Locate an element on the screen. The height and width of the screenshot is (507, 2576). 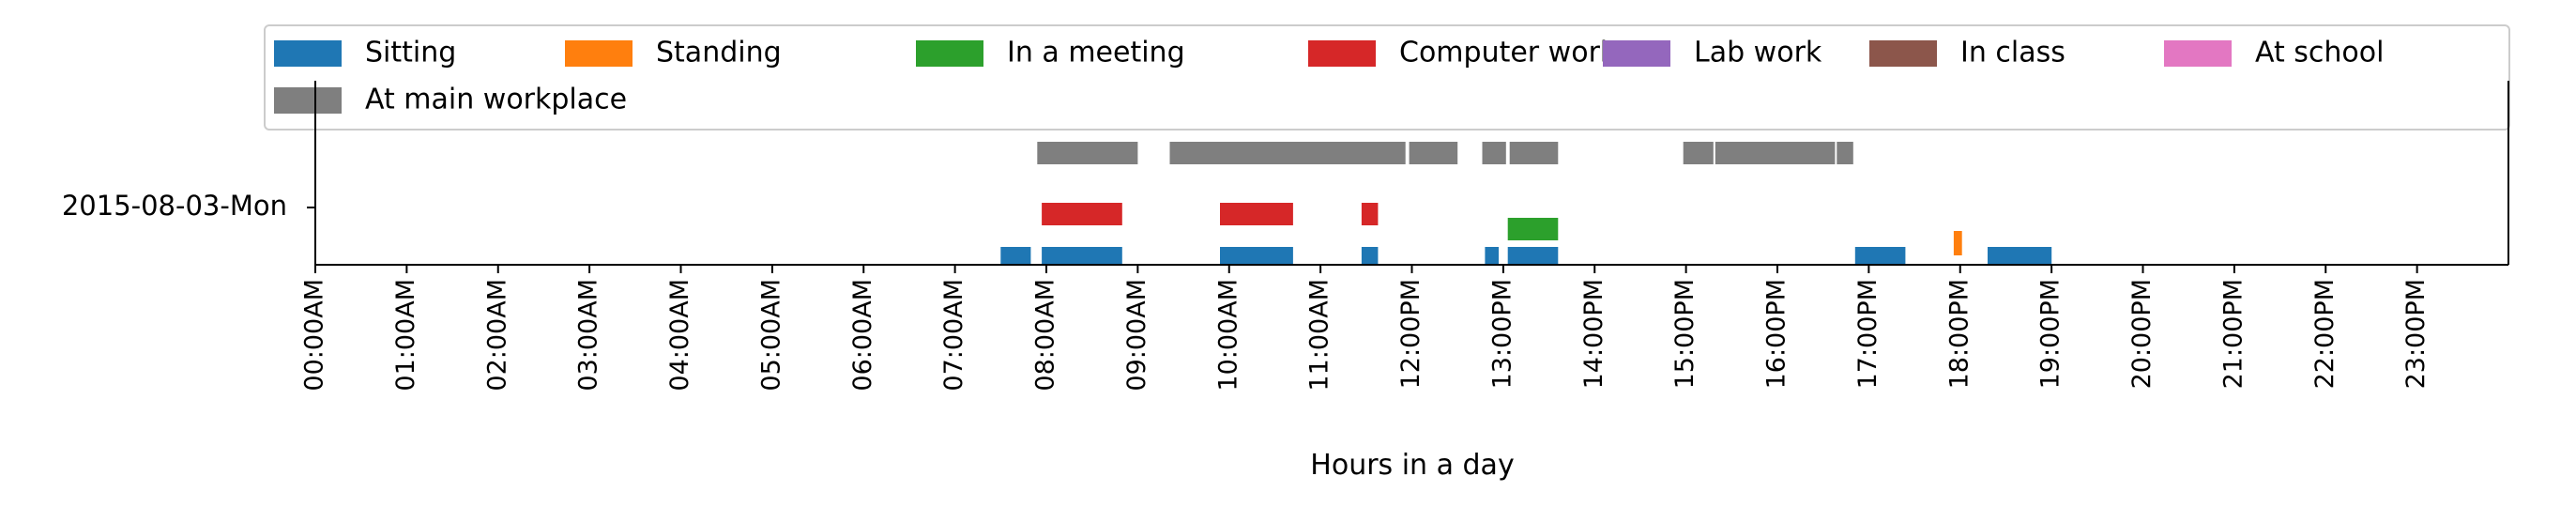
x-tick-label: 09:00AM is located at coordinates (1136, 335).